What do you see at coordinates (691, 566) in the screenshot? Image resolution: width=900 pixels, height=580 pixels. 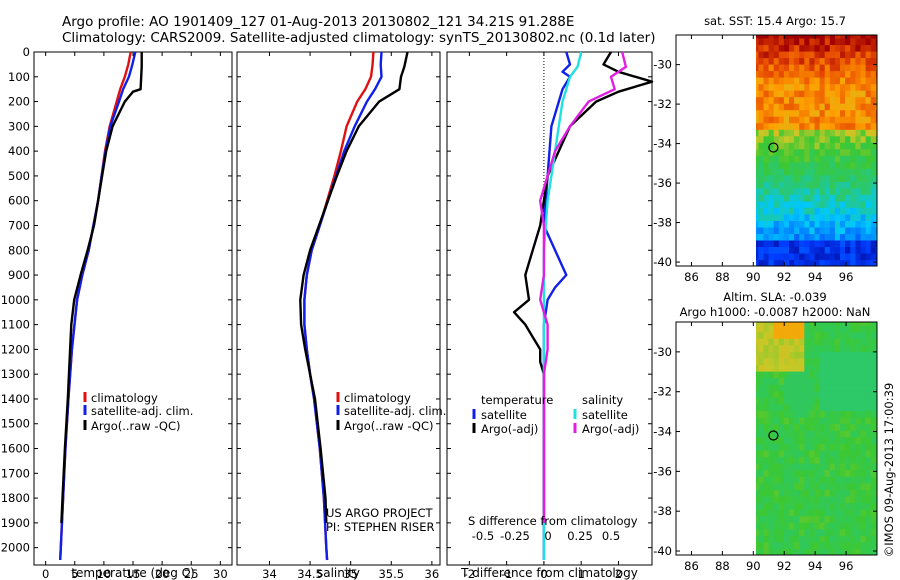 I see `map-x-tick-label: 86` at bounding box center [691, 566].